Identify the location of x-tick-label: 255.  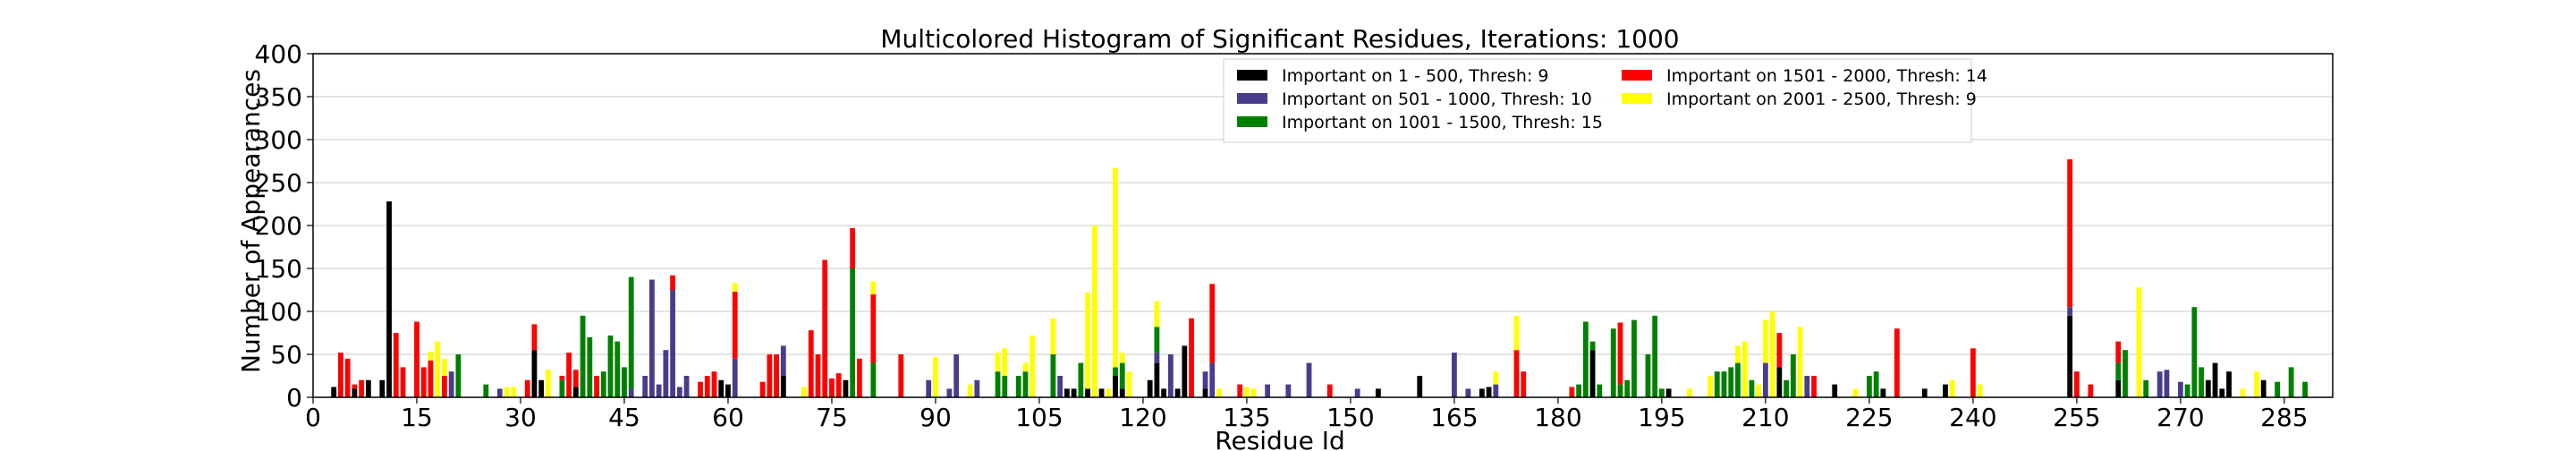
(2076, 417).